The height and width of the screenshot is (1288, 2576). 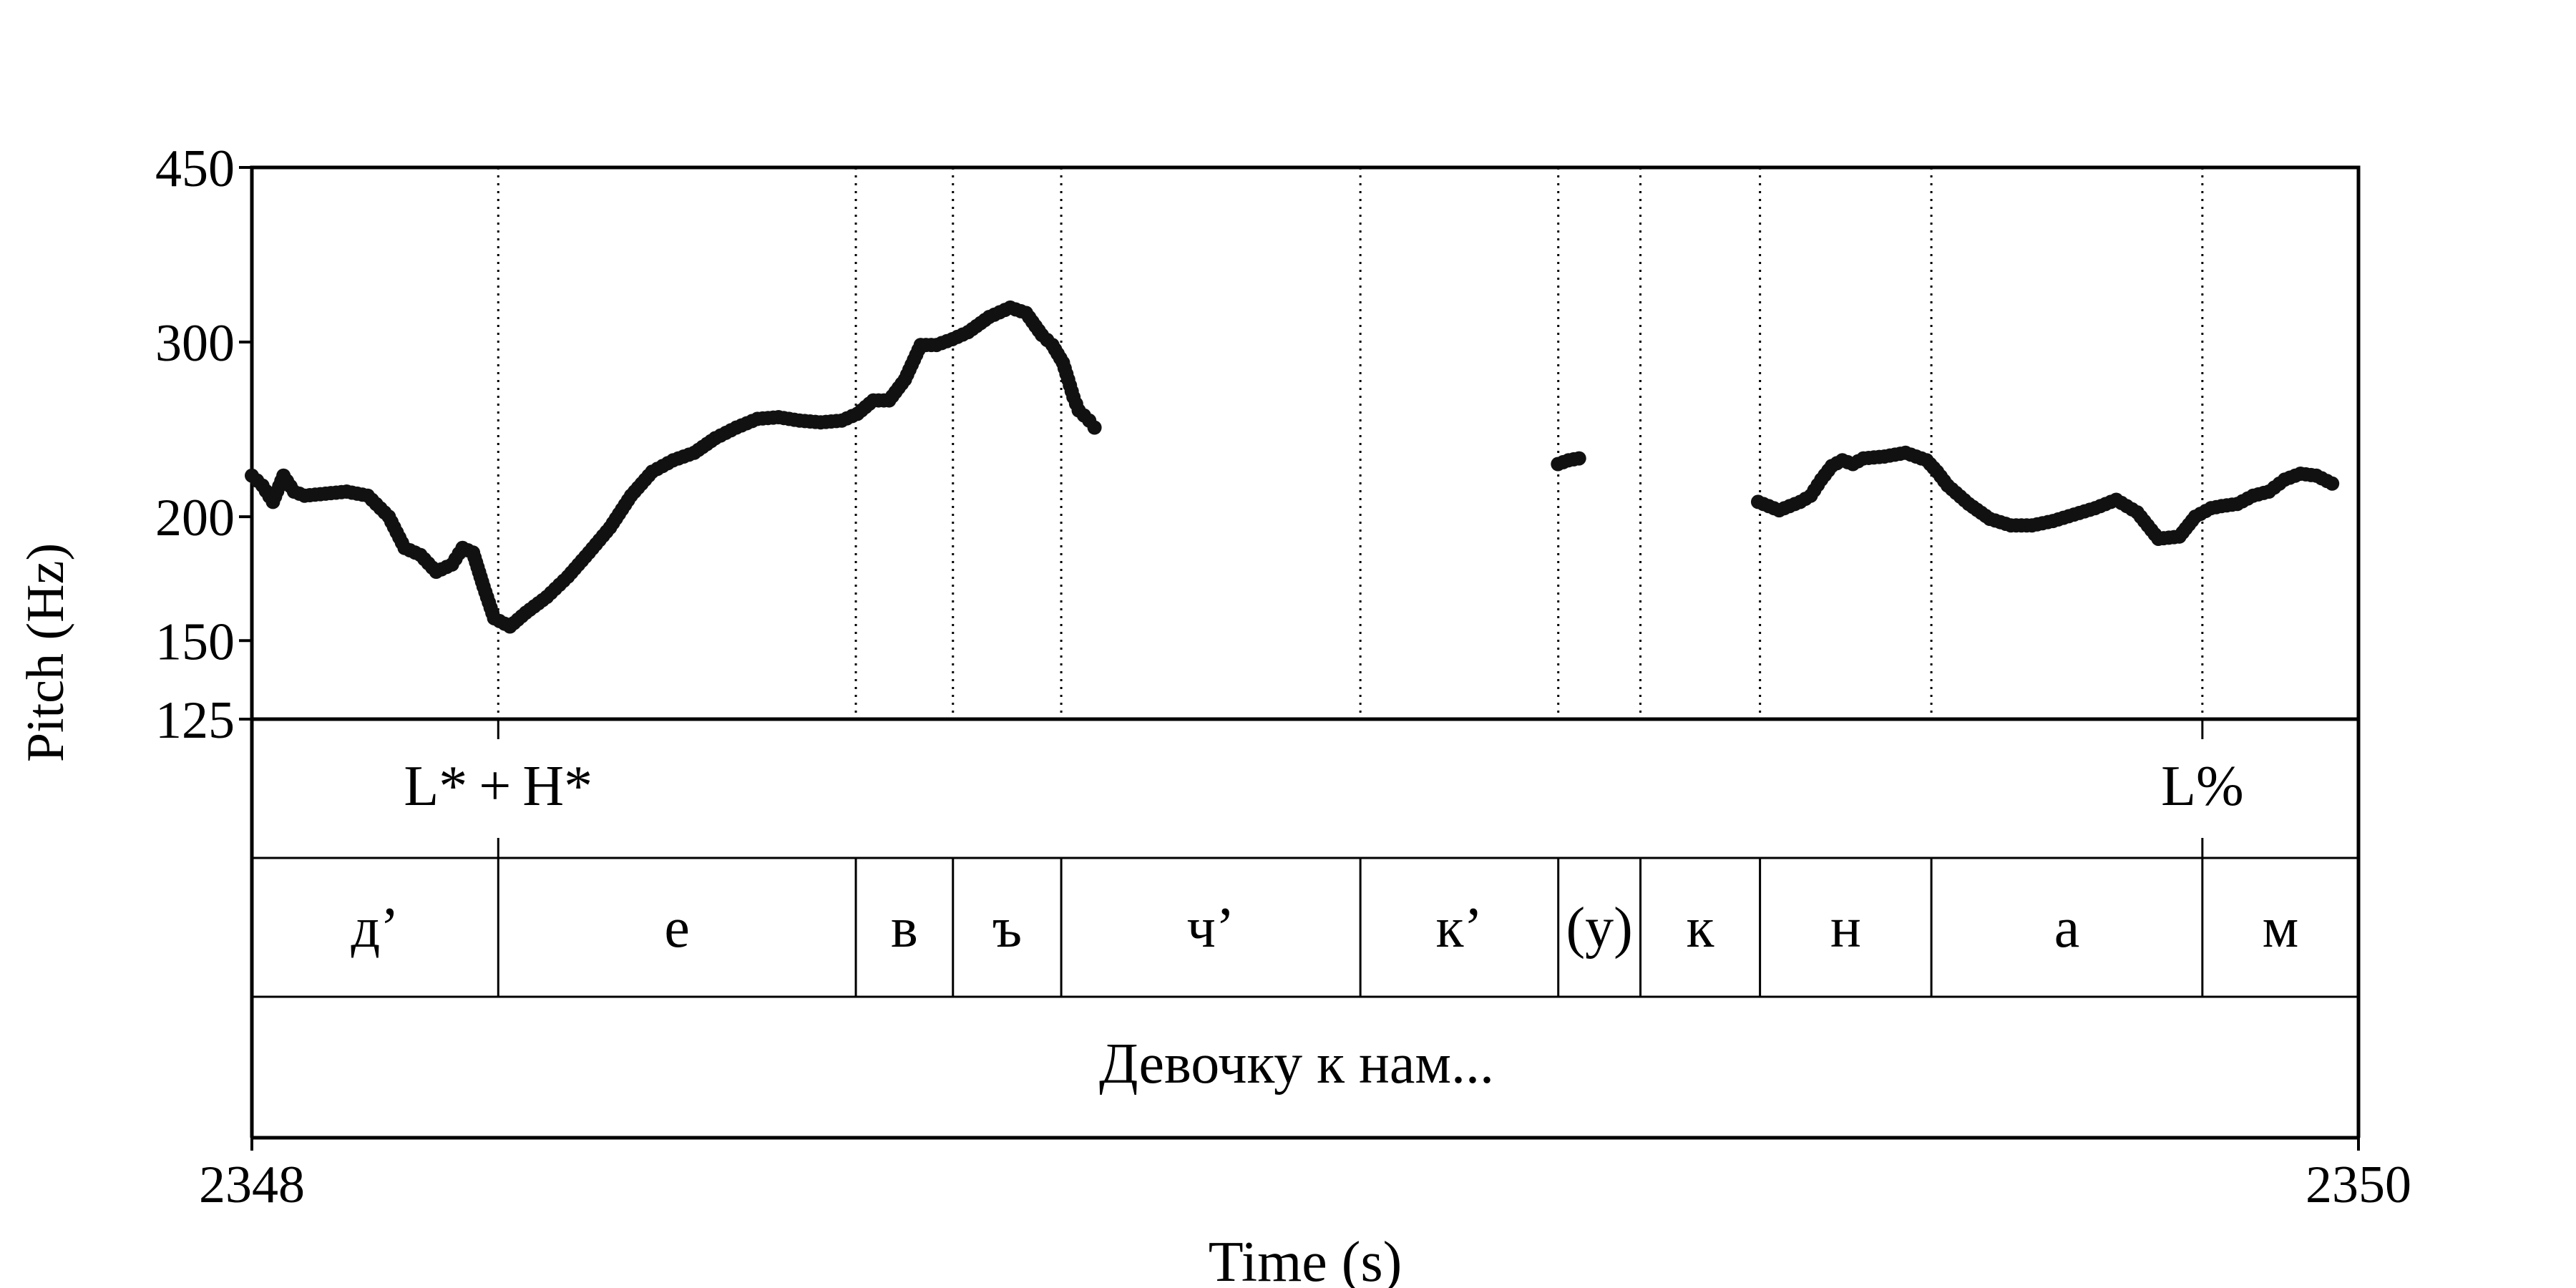 I want to click on y-tick-label: 450, so click(x=195, y=169).